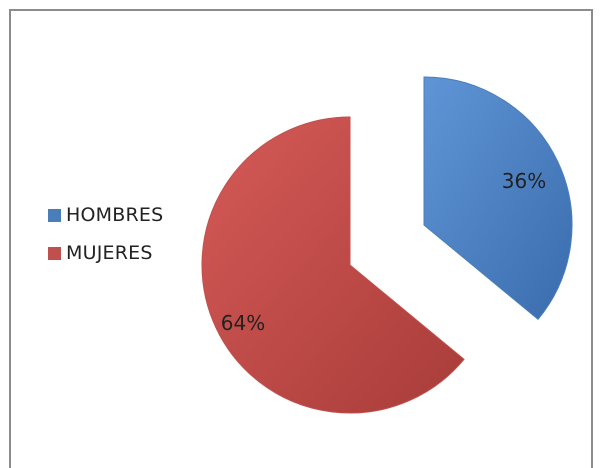 The image size is (600, 468). What do you see at coordinates (243, 323) in the screenshot?
I see `slice-label-mujeres: 64%` at bounding box center [243, 323].